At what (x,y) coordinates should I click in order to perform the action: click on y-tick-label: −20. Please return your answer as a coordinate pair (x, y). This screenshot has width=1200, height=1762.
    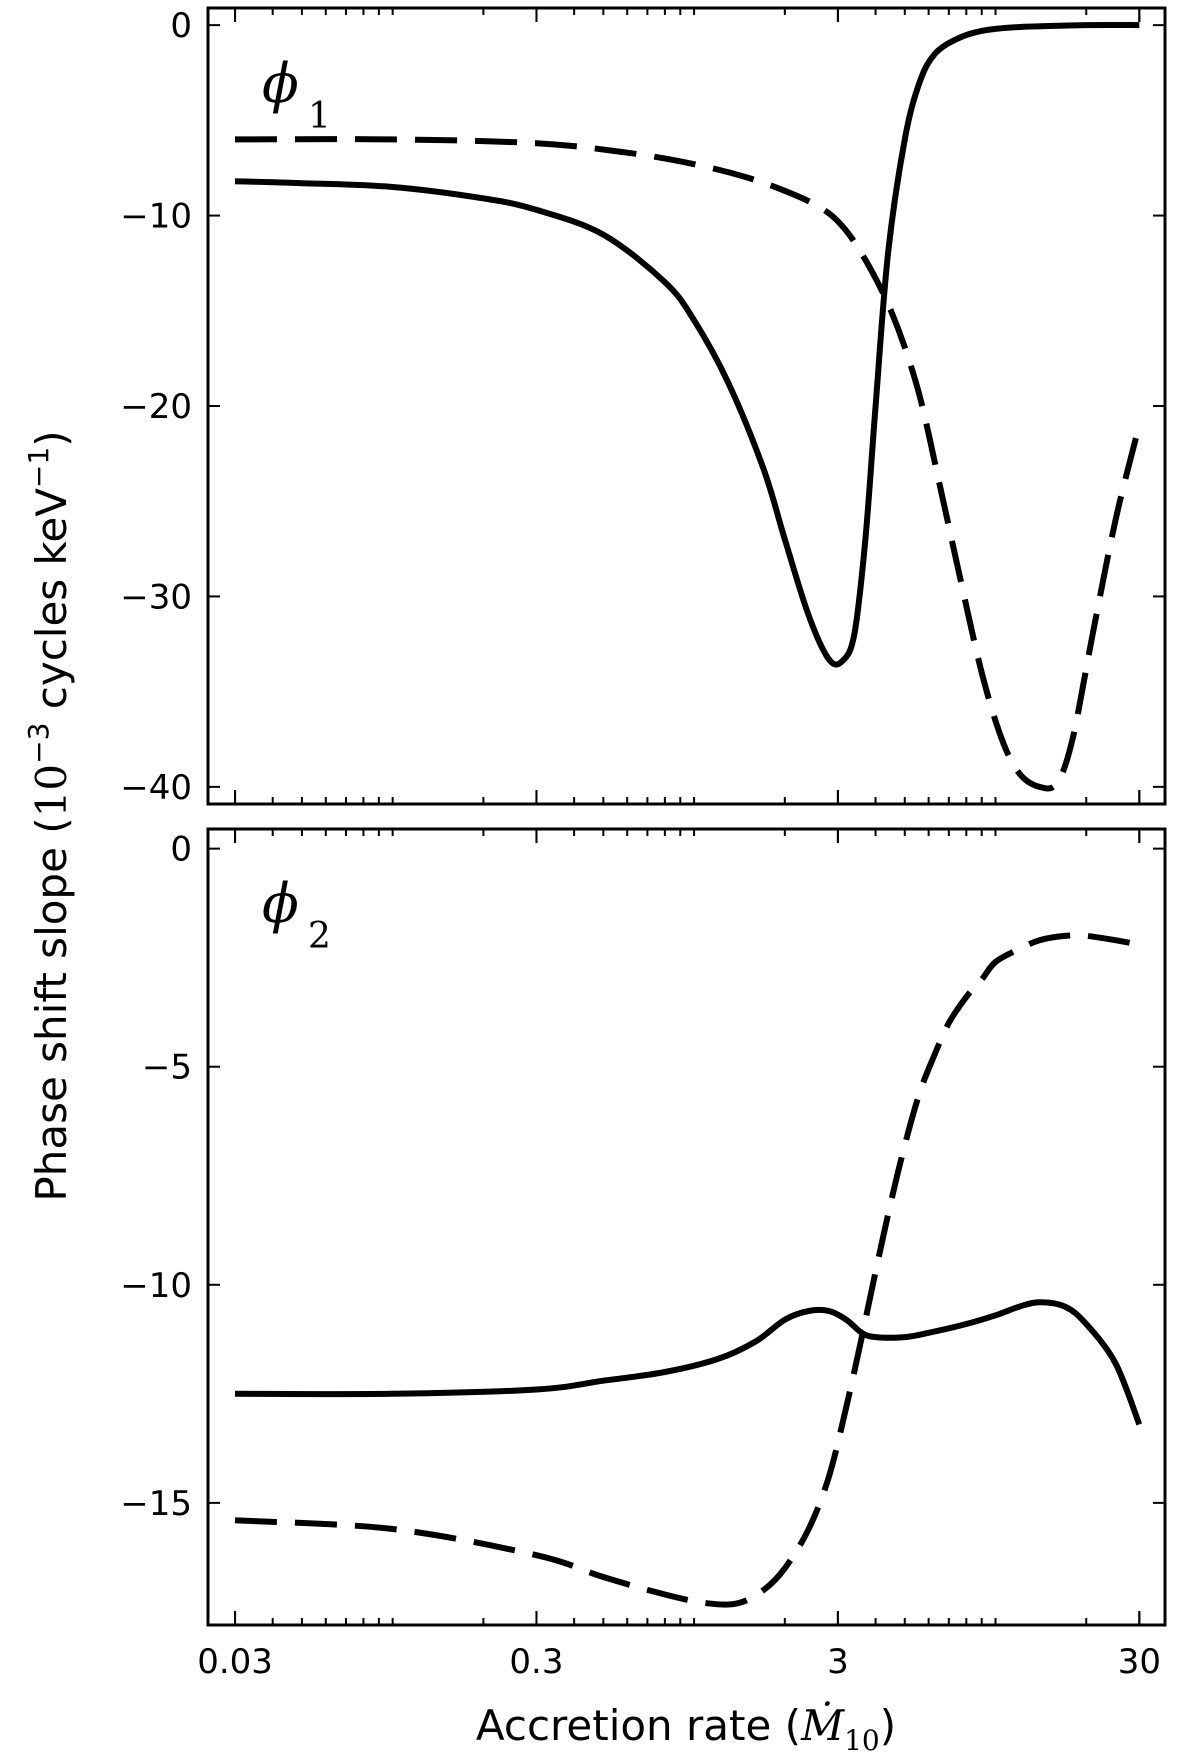
    Looking at the image, I should click on (156, 407).